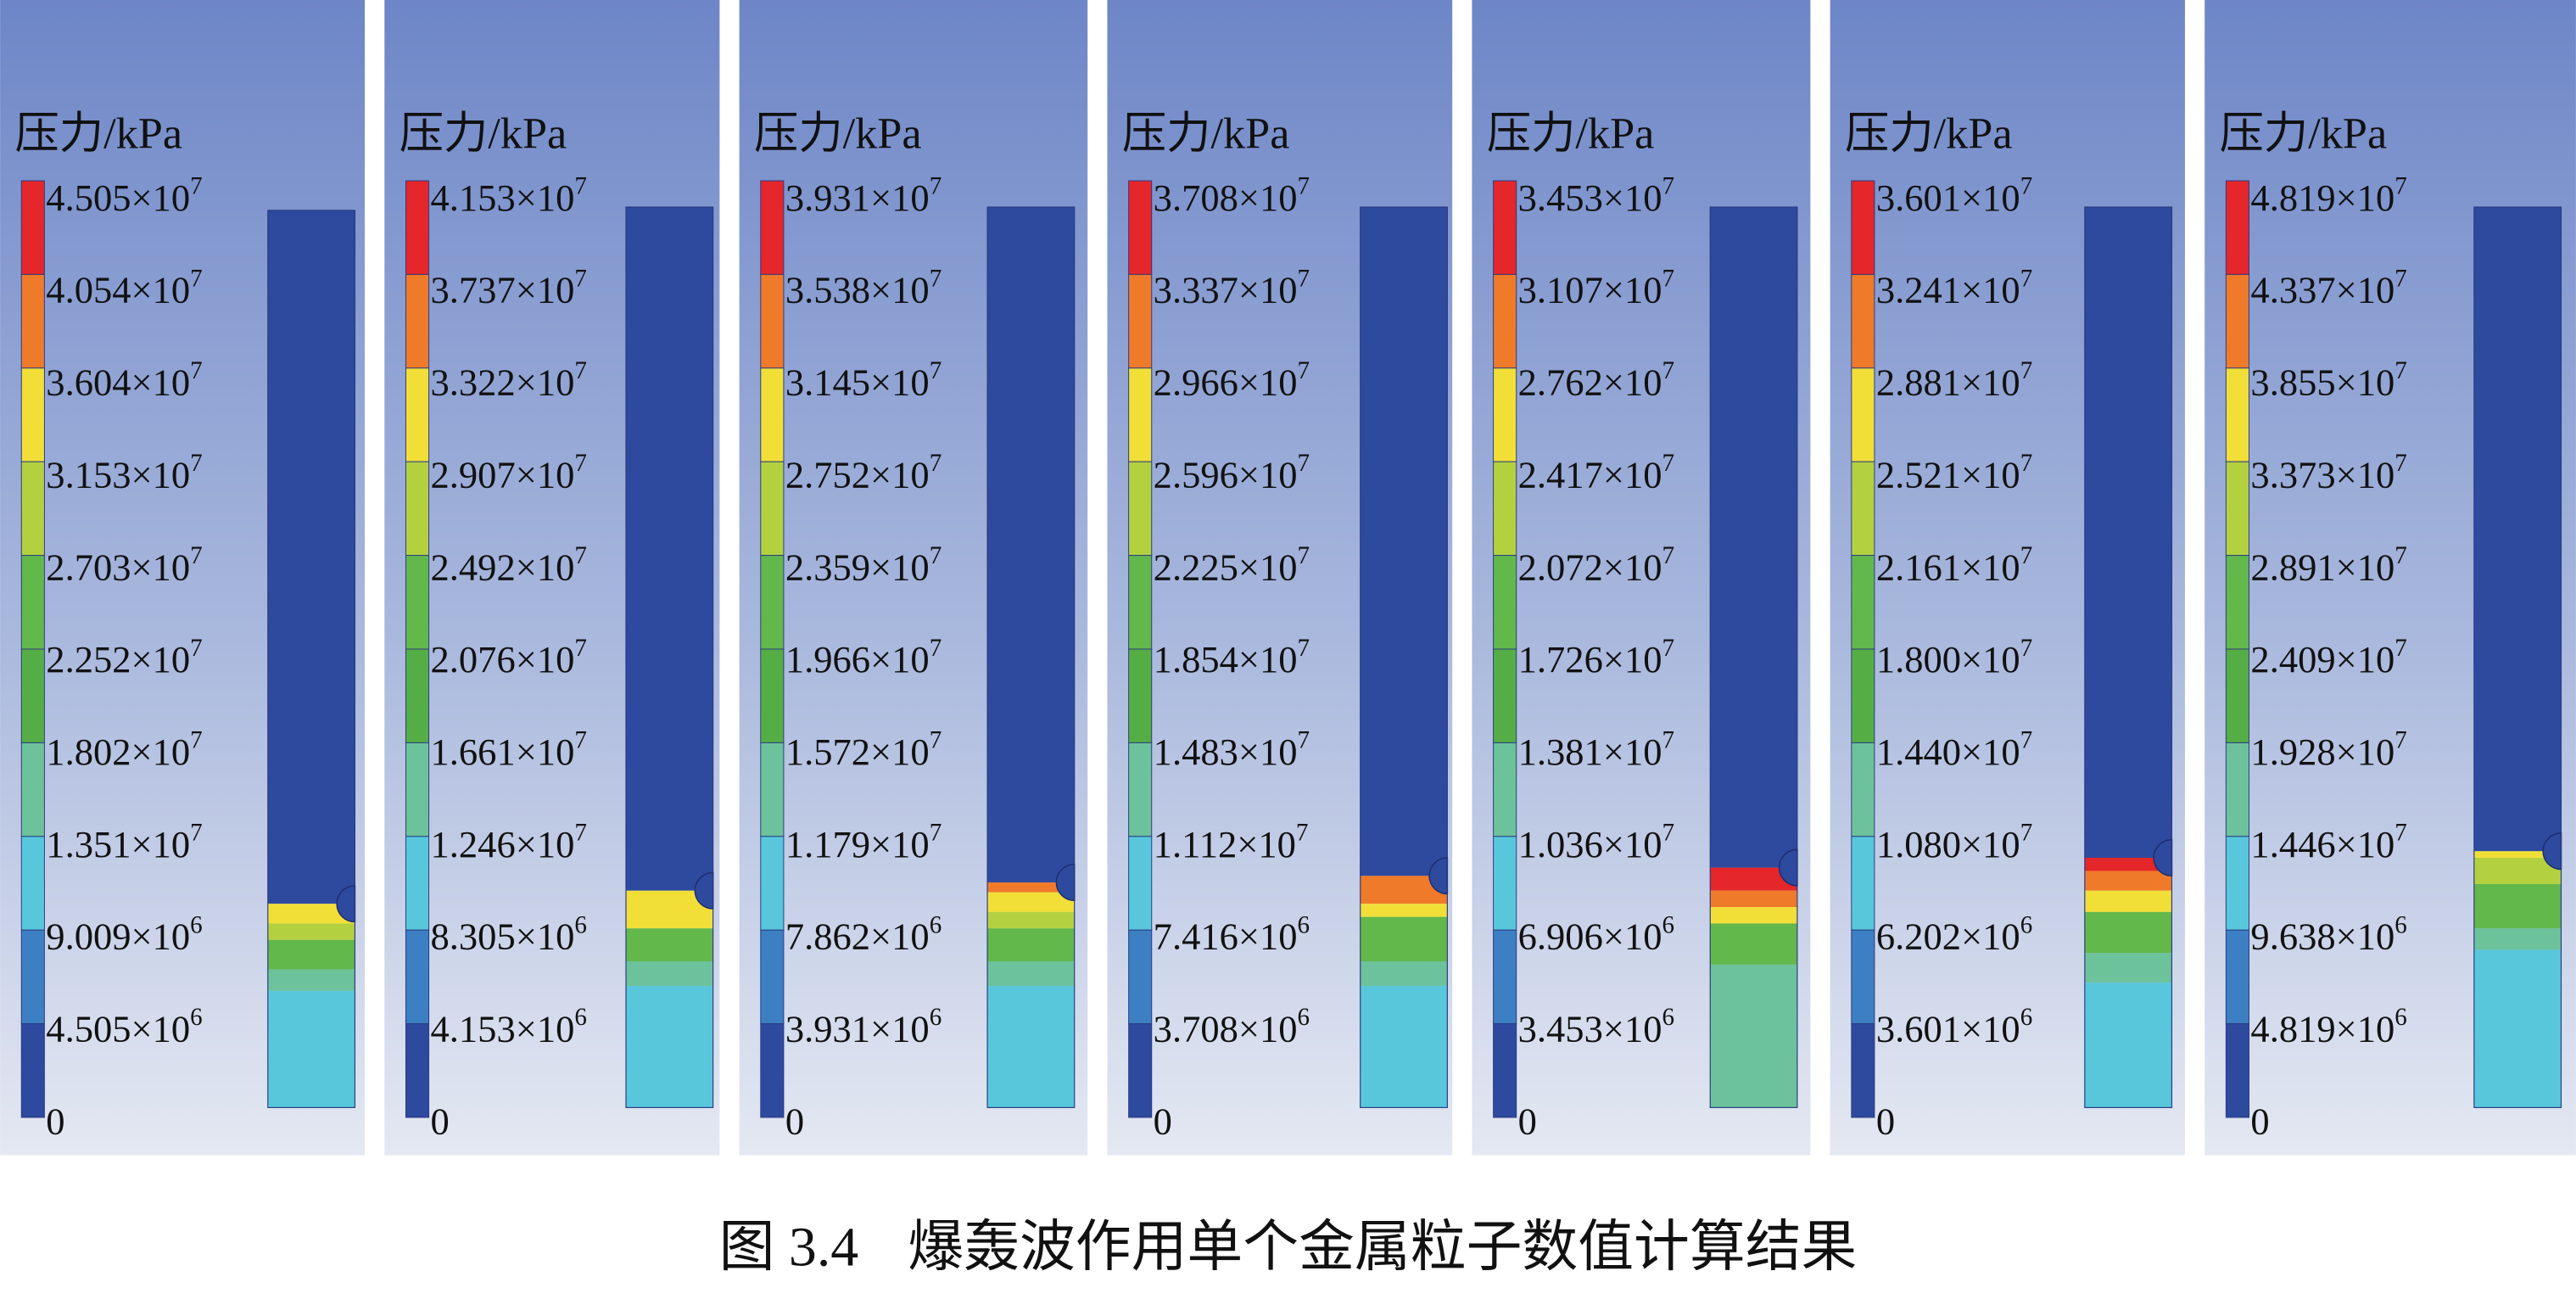  Describe the element at coordinates (2322, 1029) in the screenshot. I see `label-base: 4.819×10` at that location.